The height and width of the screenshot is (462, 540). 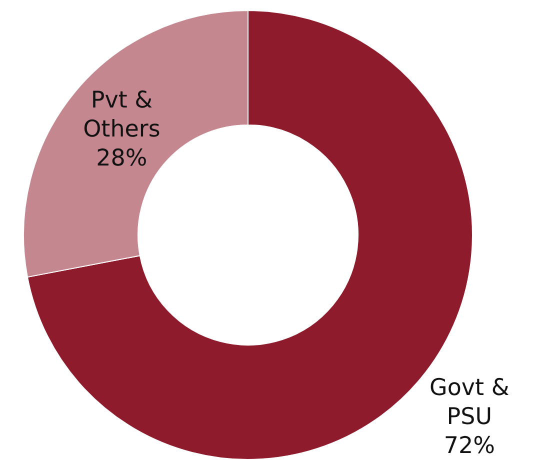 I want to click on slice-label: Pvt & Others, so click(x=121, y=115).